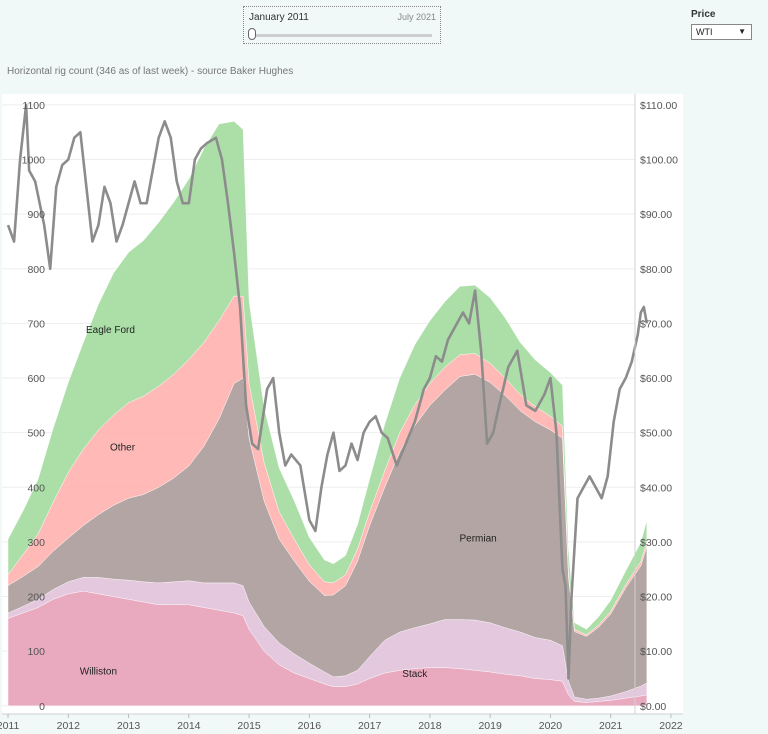 The height and width of the screenshot is (734, 768). Describe the element at coordinates (279, 17) in the screenshot. I see `range-start-label: January 2011` at that location.